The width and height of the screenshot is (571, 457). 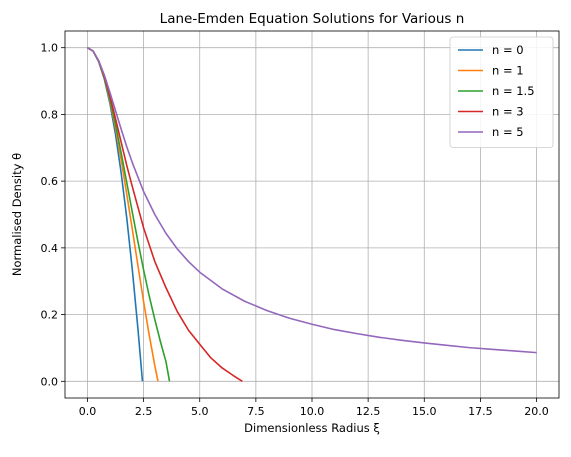 What do you see at coordinates (368, 411) in the screenshot?
I see `x-tick-label: 12.5` at bounding box center [368, 411].